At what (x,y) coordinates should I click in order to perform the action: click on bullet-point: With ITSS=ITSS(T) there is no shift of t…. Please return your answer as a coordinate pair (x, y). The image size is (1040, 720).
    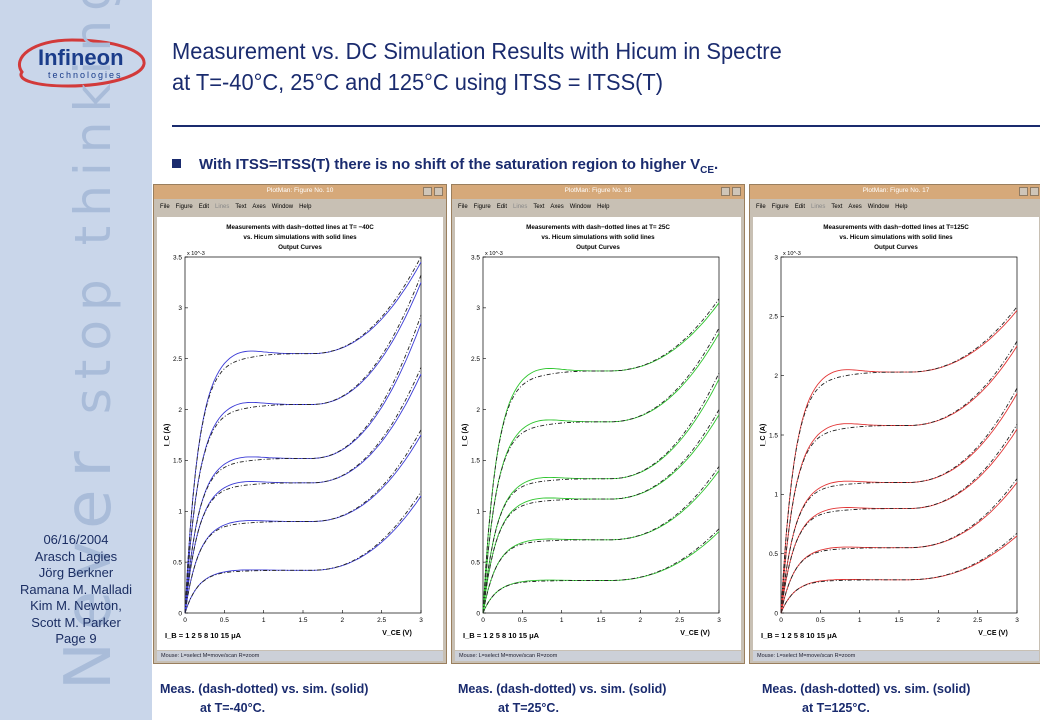
    Looking at the image, I should click on (445, 166).